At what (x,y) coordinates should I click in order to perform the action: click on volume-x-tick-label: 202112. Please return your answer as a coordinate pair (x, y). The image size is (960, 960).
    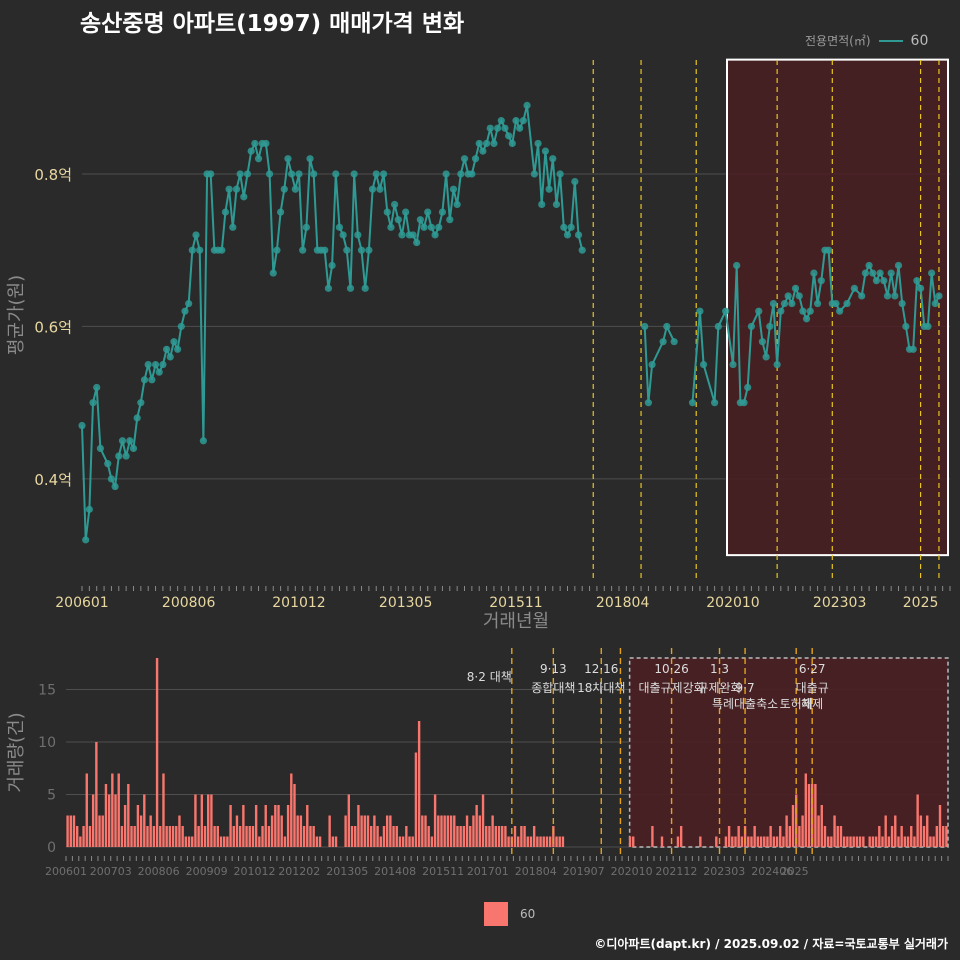
    Looking at the image, I should click on (676, 871).